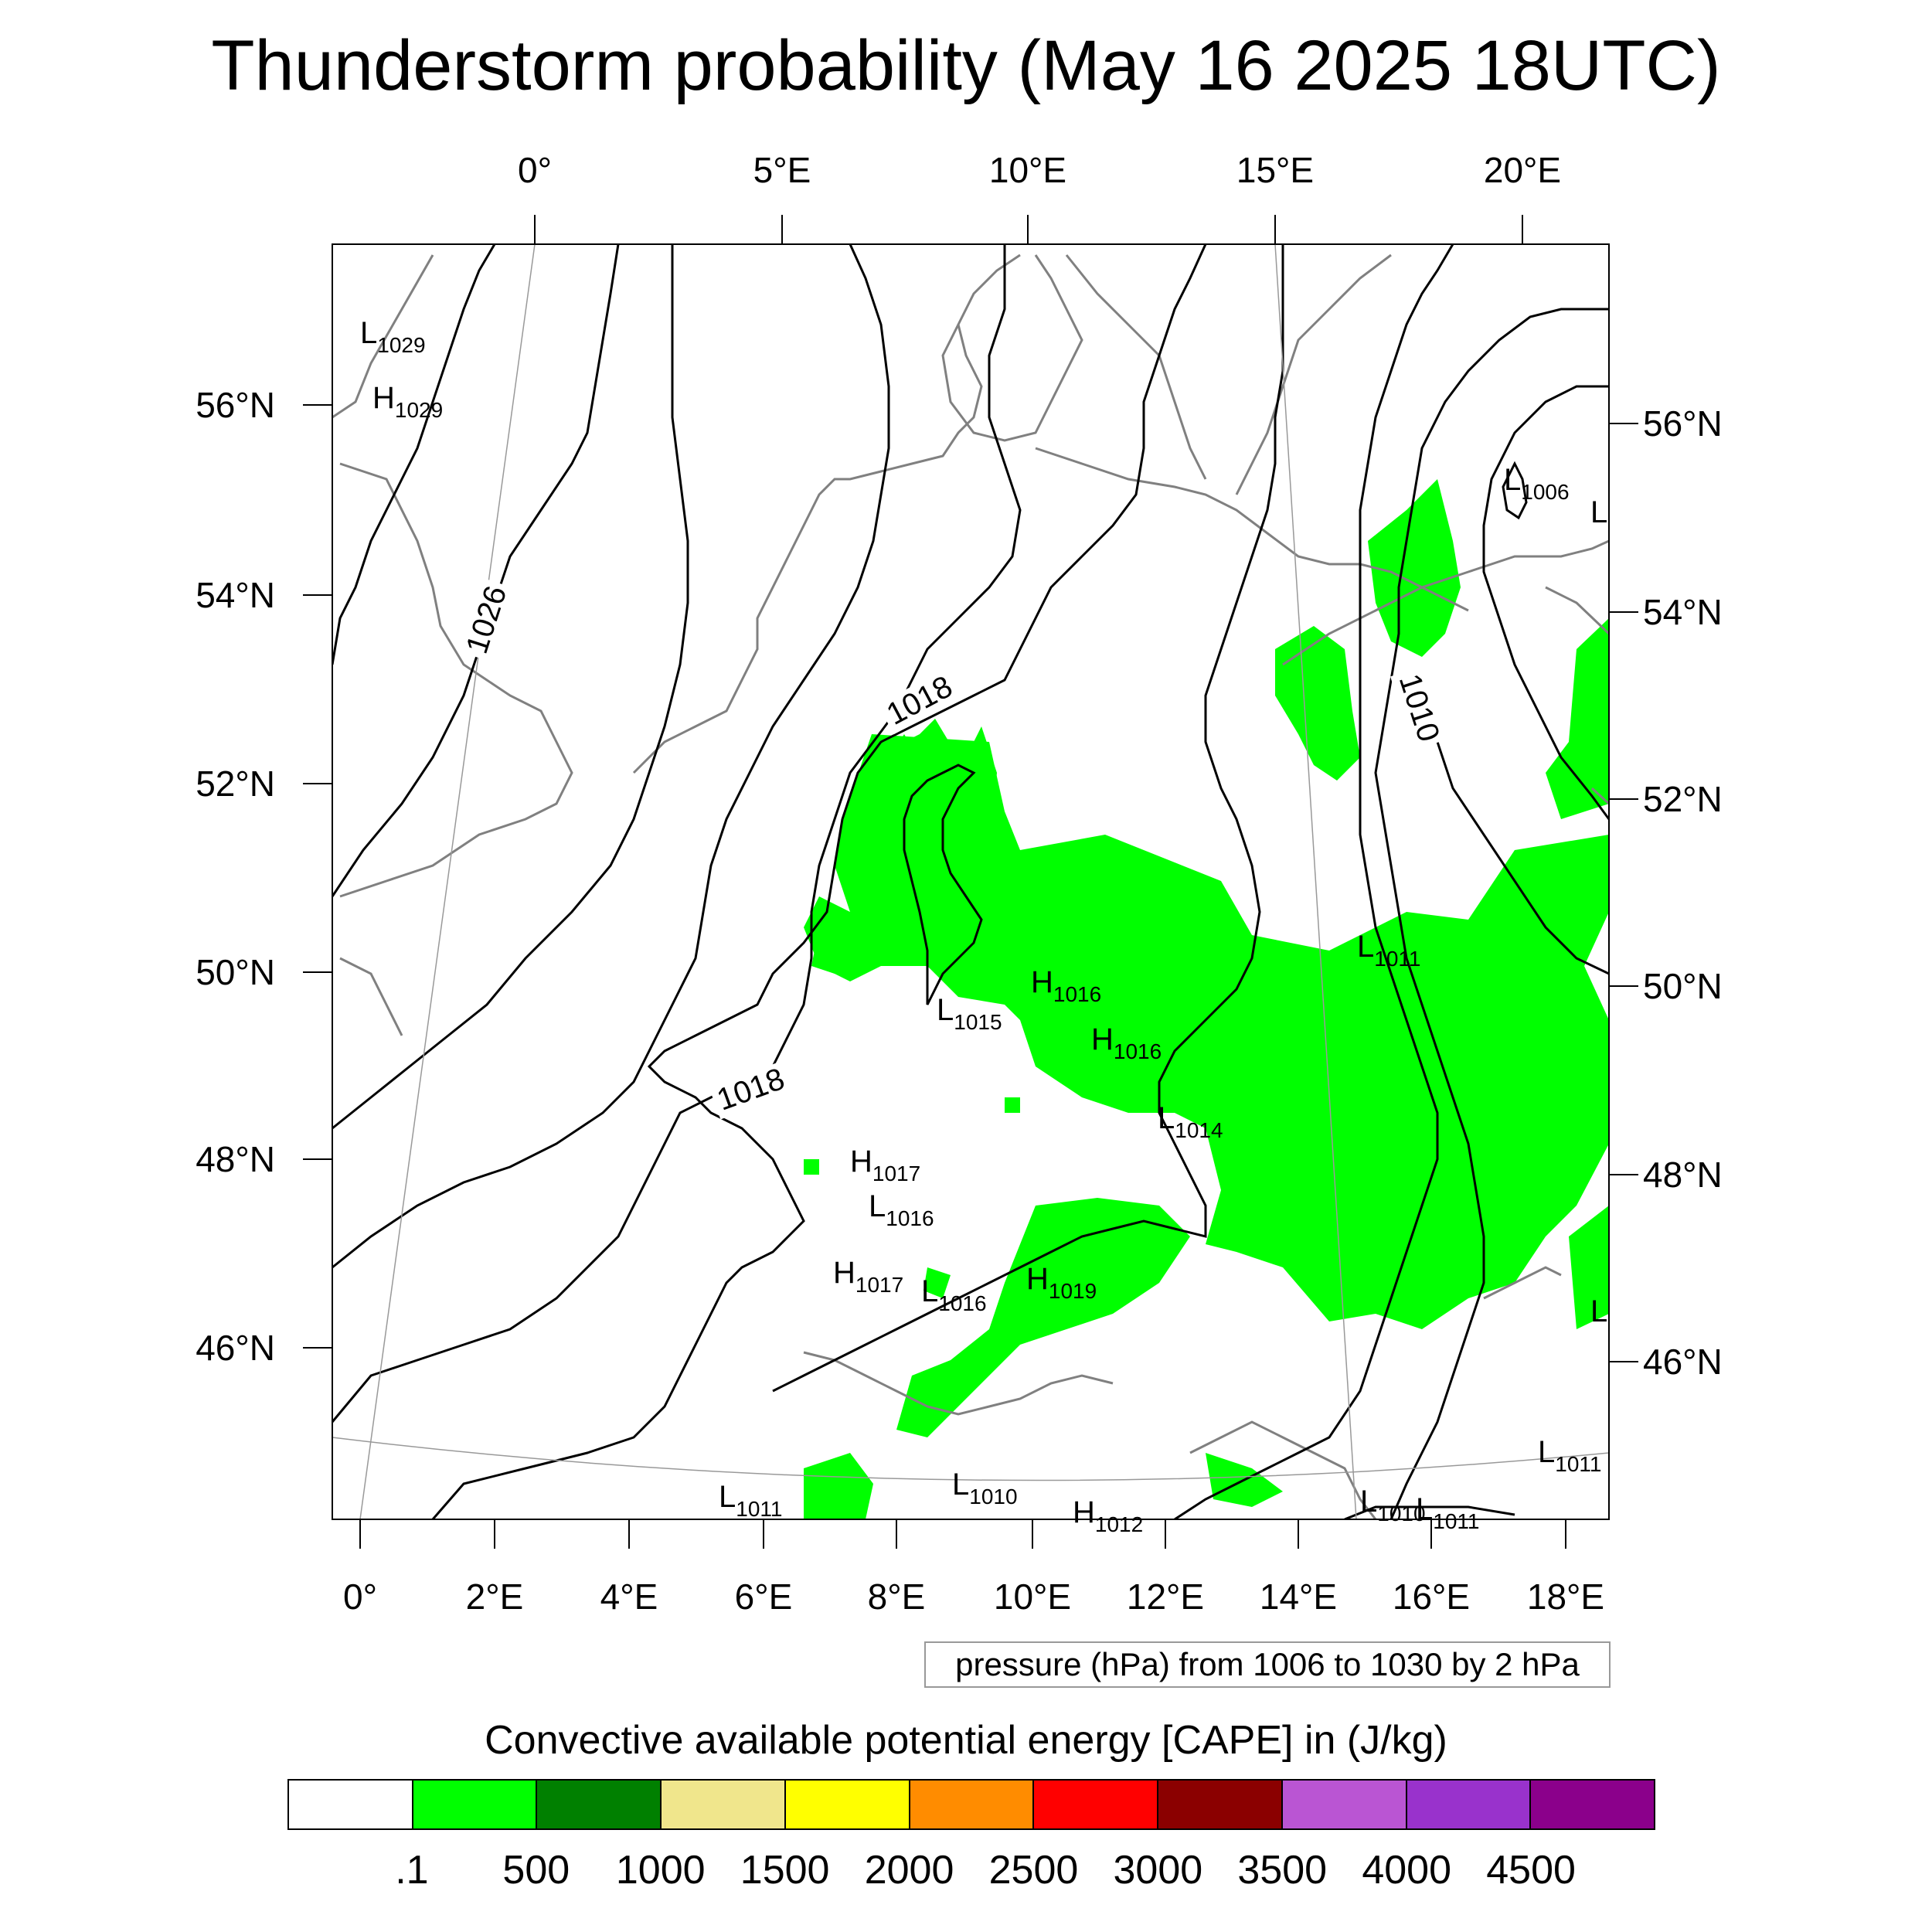 Image resolution: width=1932 pixels, height=1932 pixels. I want to click on top-lon-label: 20°E, so click(1523, 170).